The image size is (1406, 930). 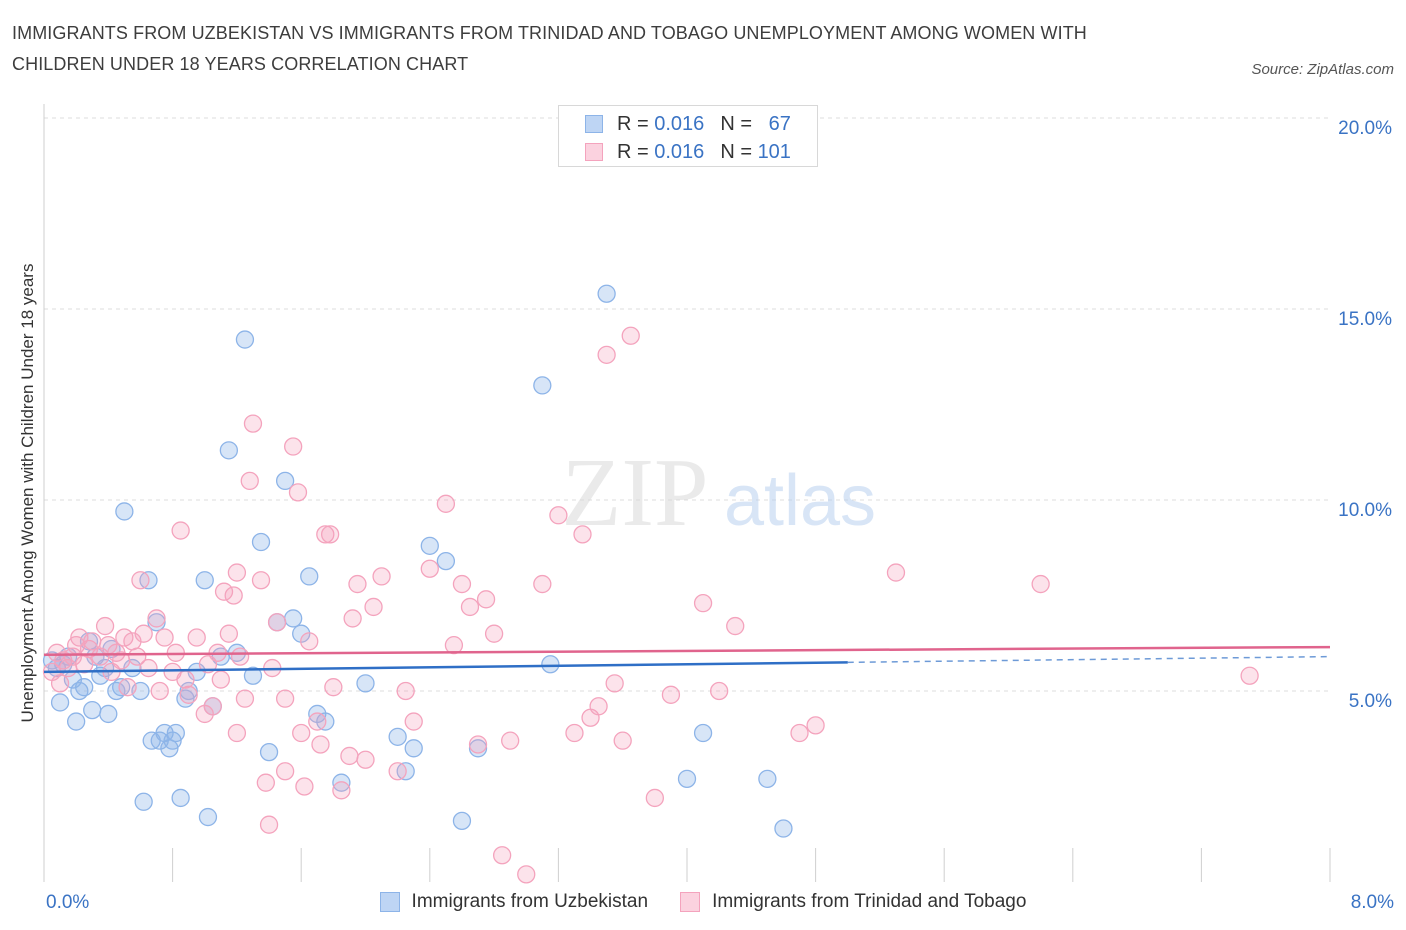 What do you see at coordinates (635, 493) in the screenshot?
I see `watermark-zip: ZIP` at bounding box center [635, 493].